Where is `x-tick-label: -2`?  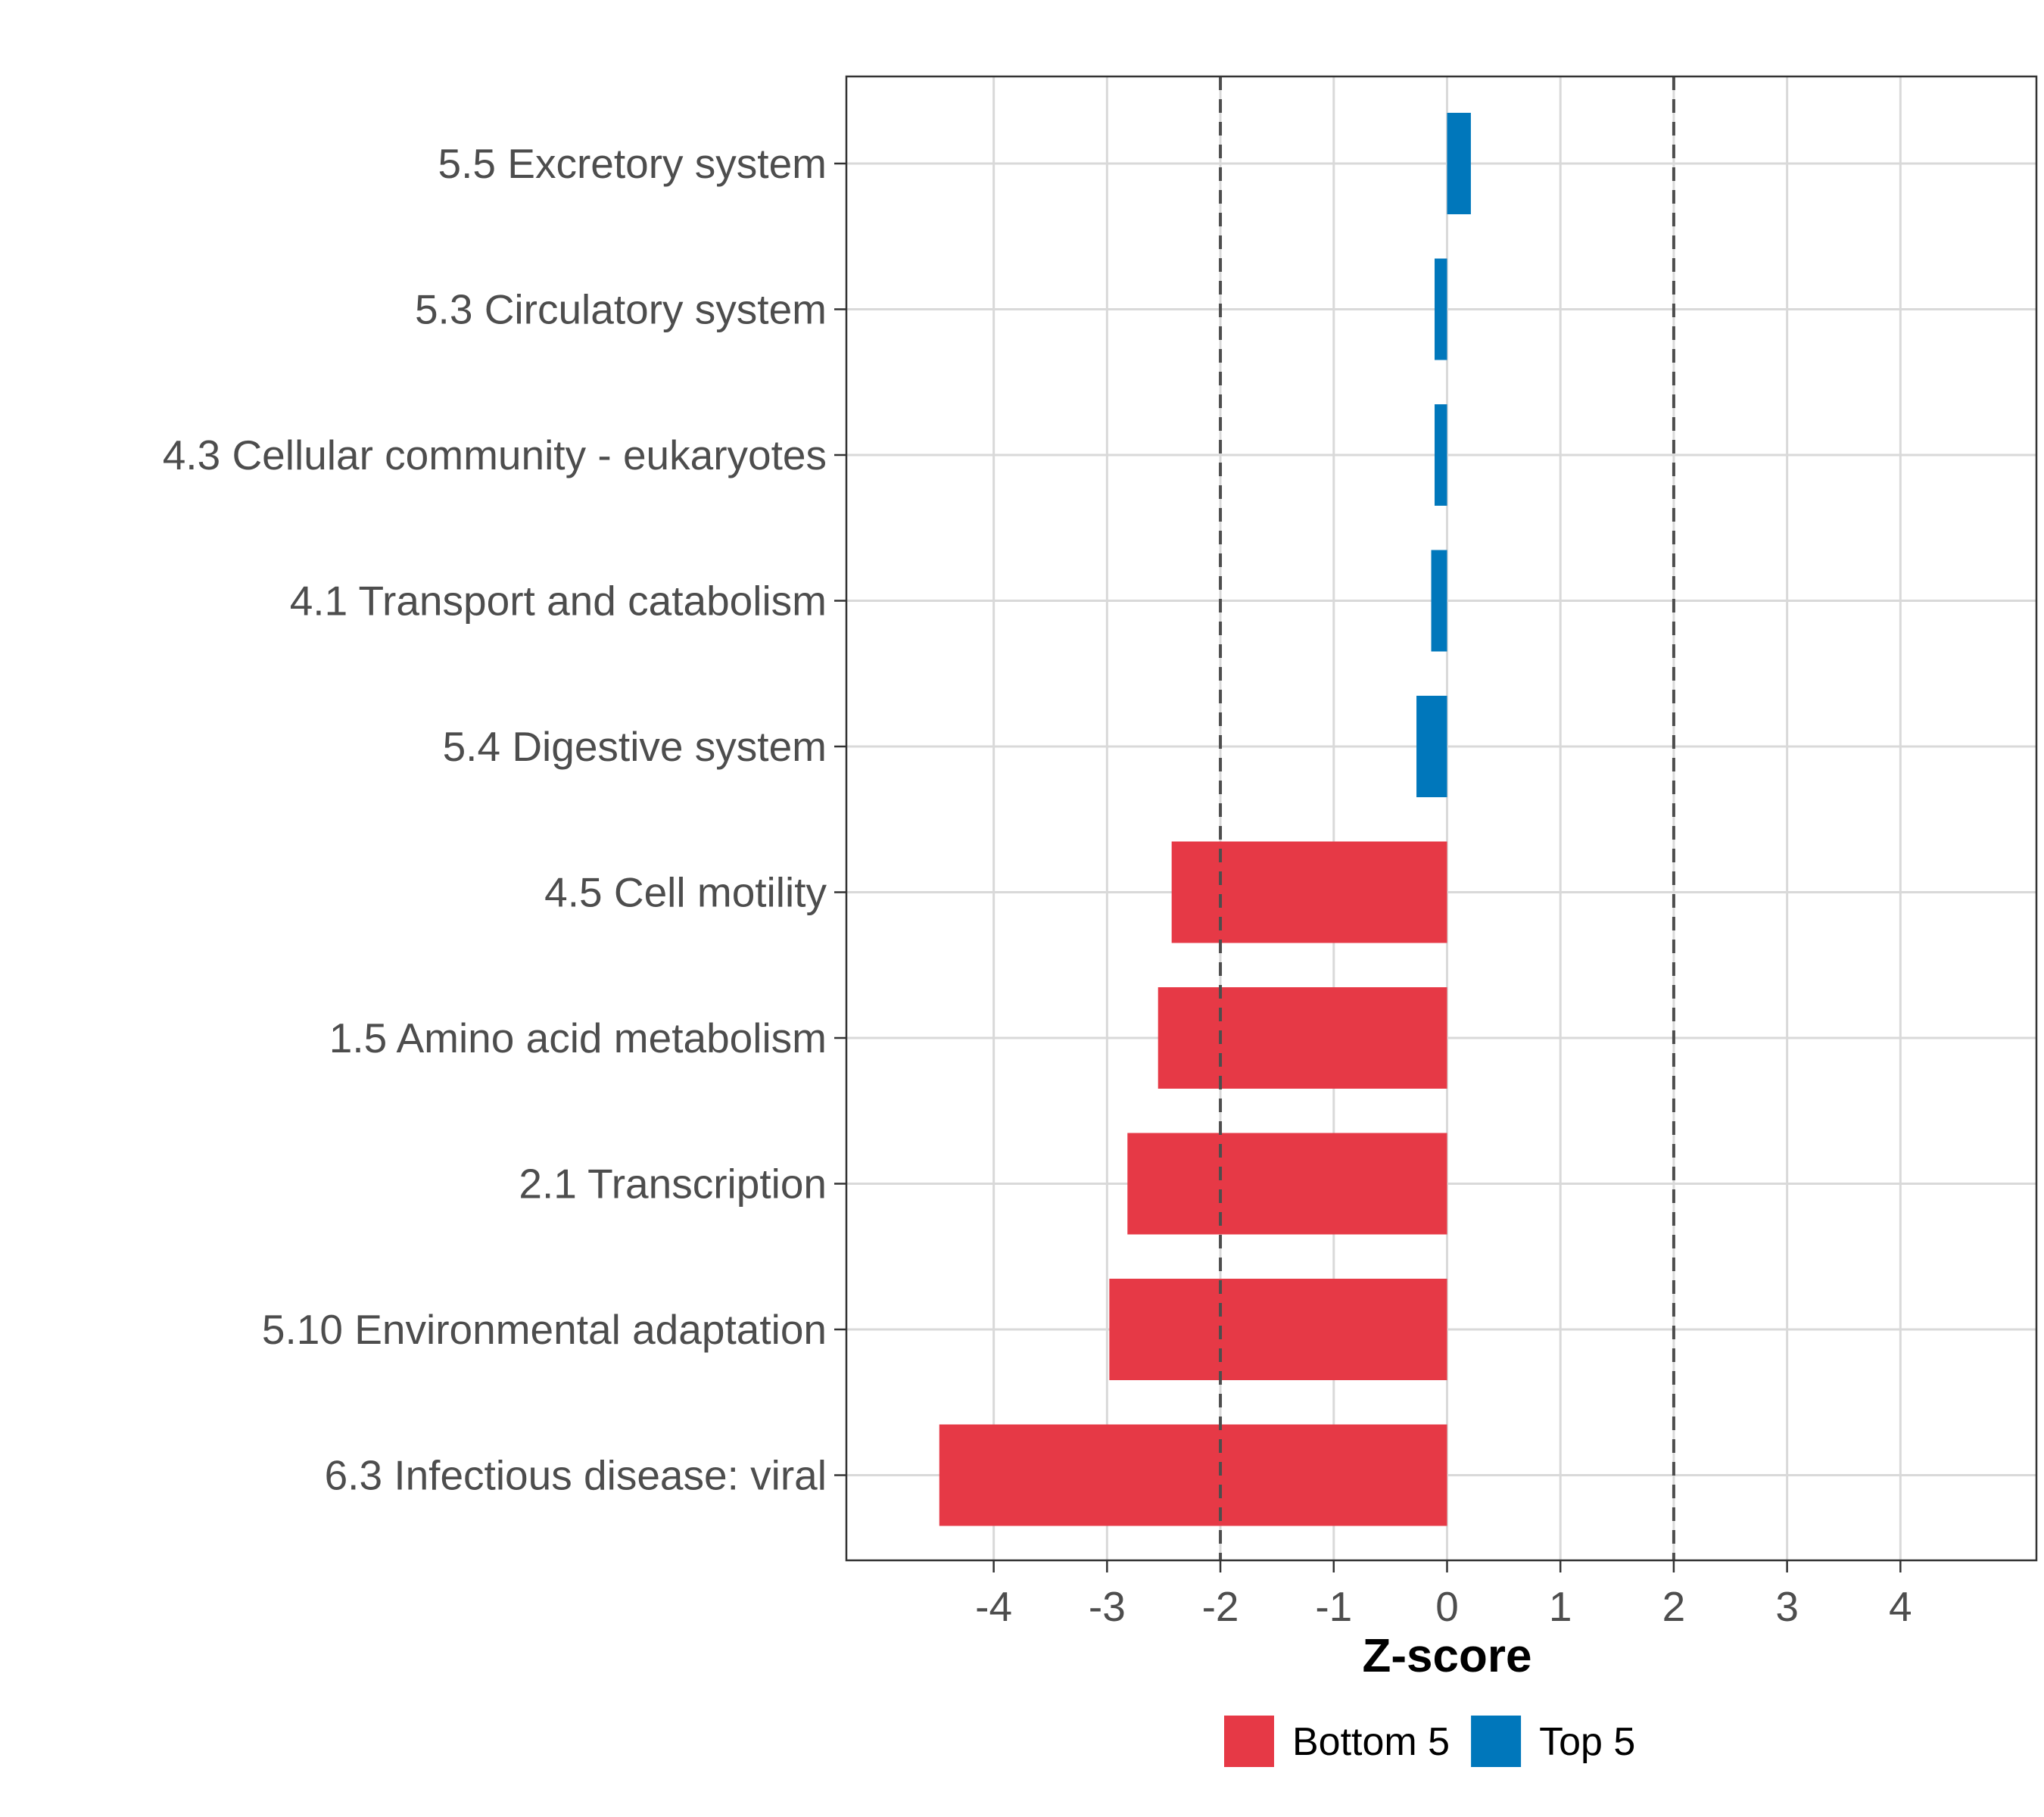 x-tick-label: -2 is located at coordinates (1220, 1606).